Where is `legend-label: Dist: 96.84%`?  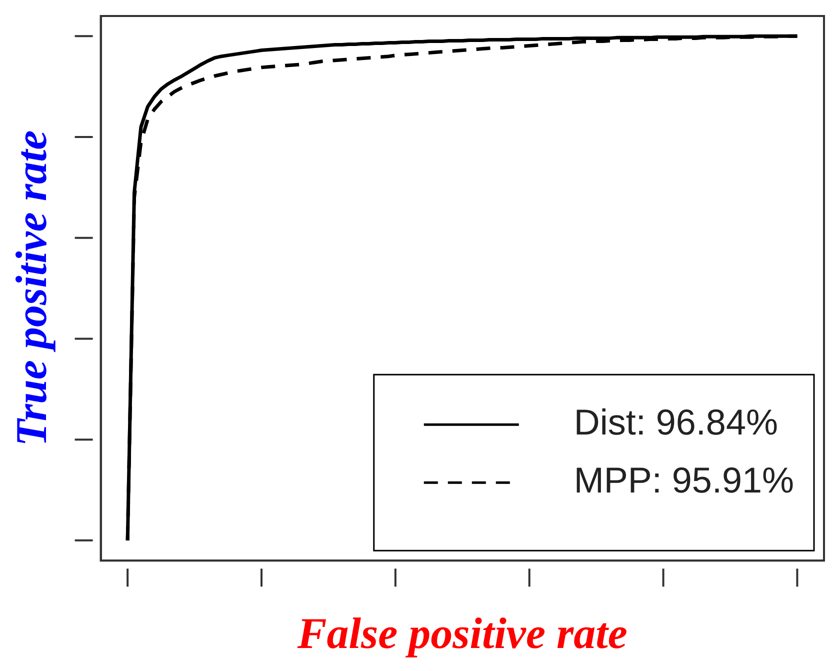 legend-label: Dist: 96.84% is located at coordinates (676, 422).